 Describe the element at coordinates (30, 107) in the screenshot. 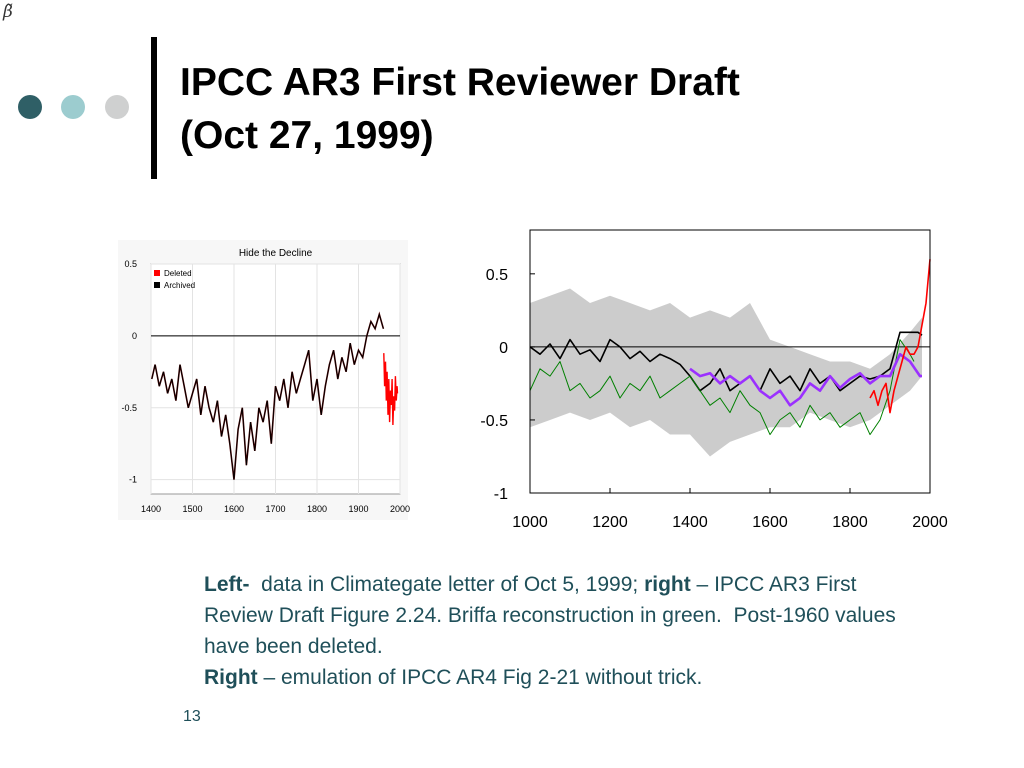

I see `decor-dot-dark` at that location.